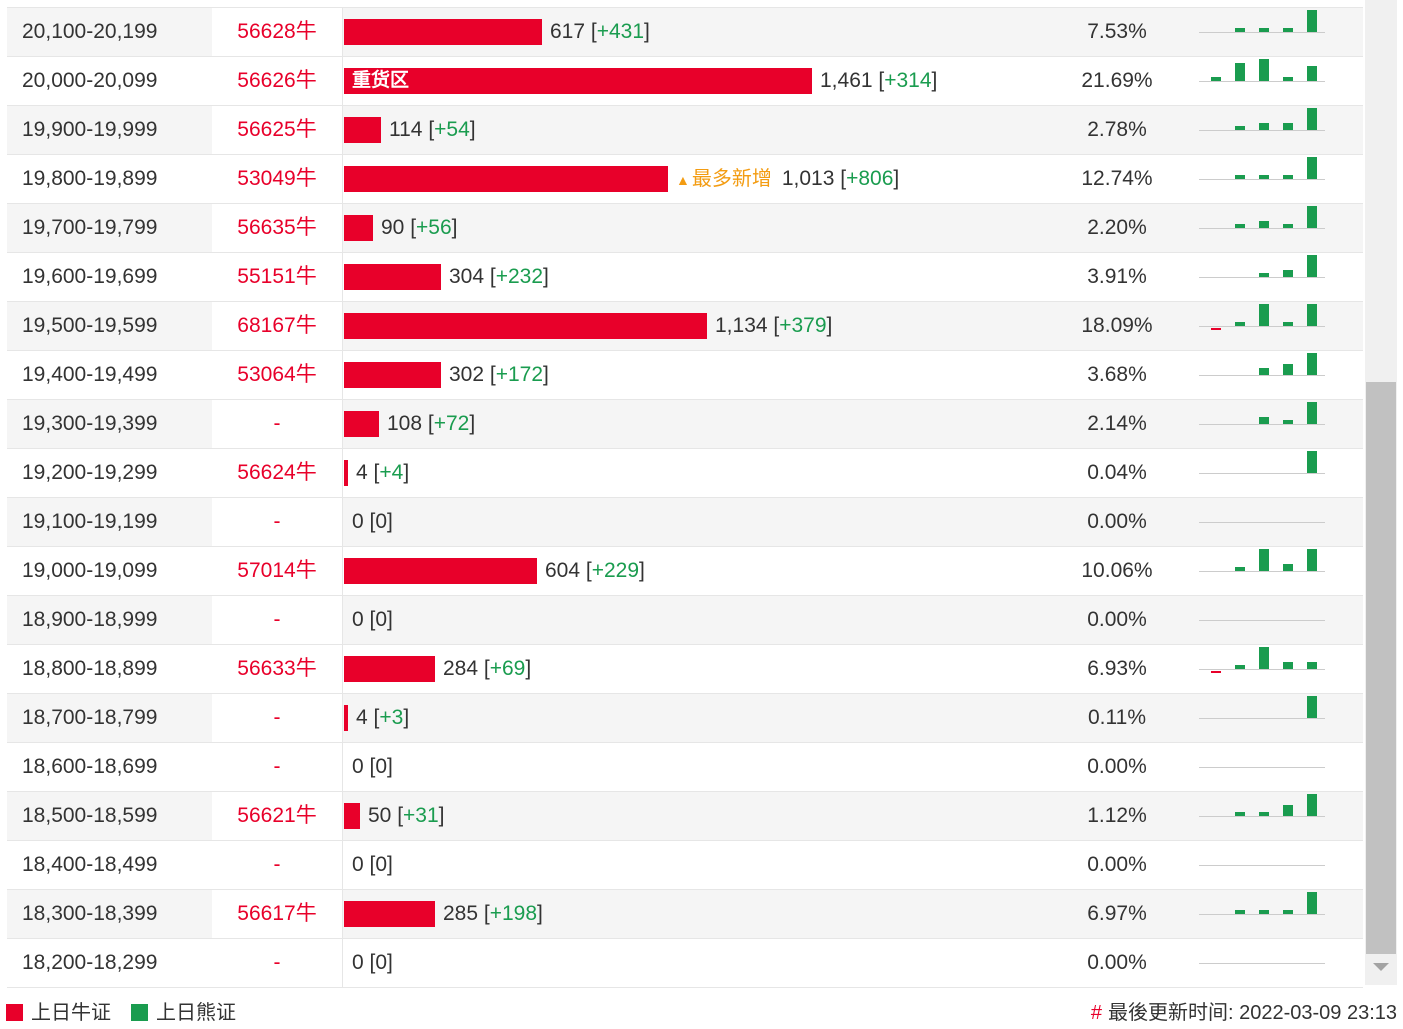 This screenshot has height=1029, width=1403. What do you see at coordinates (788, 178) in the screenshot?
I see `volume-info: ▲ 最多新增 1,013 [+806]` at bounding box center [788, 178].